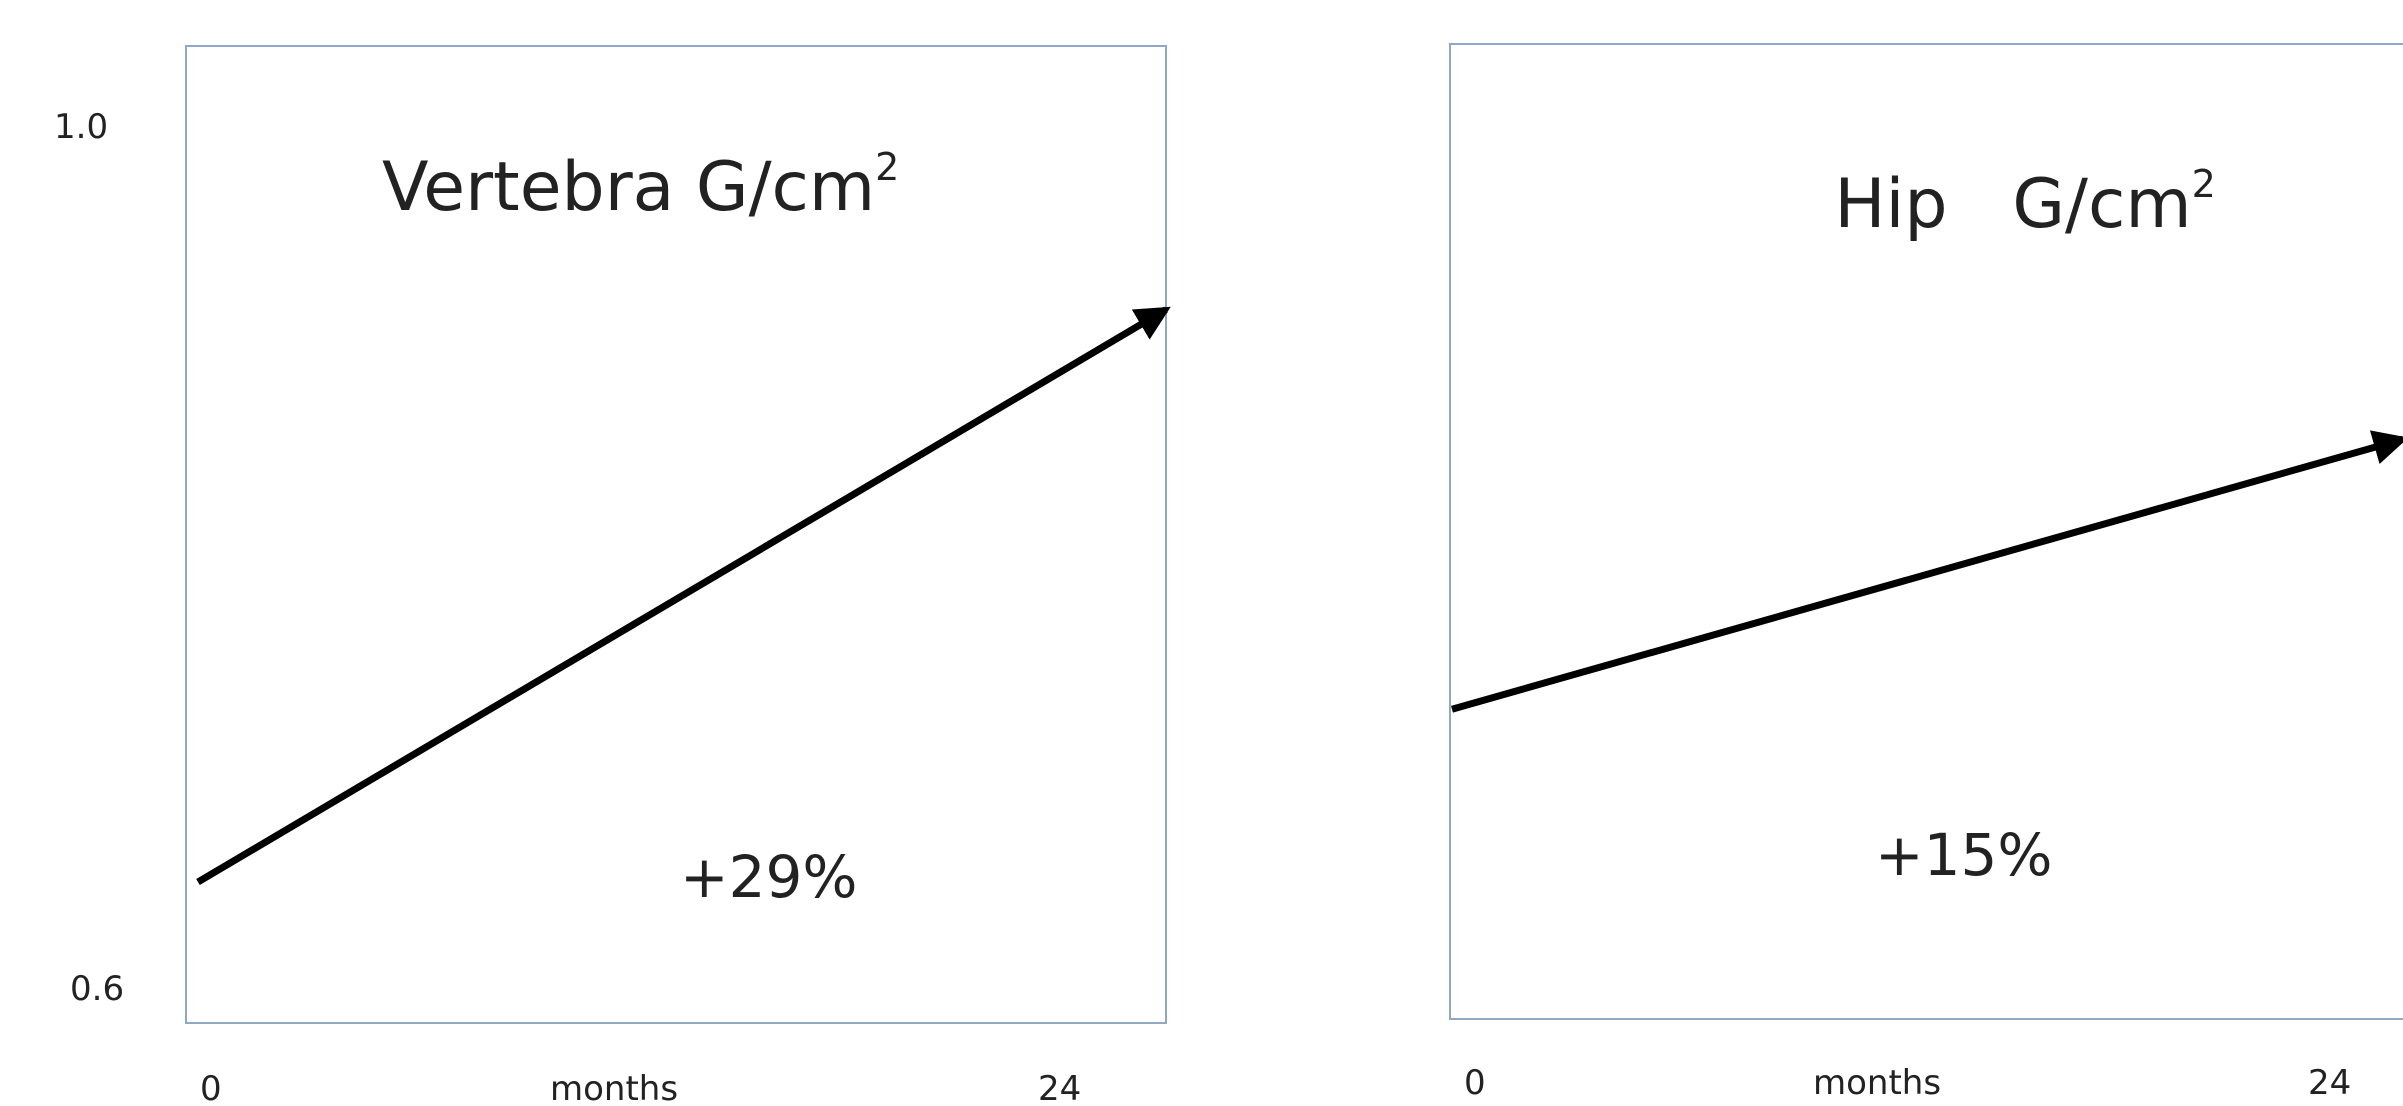 The height and width of the screenshot is (1106, 2403). I want to click on hip-bmd-line, so click(1927, 571).